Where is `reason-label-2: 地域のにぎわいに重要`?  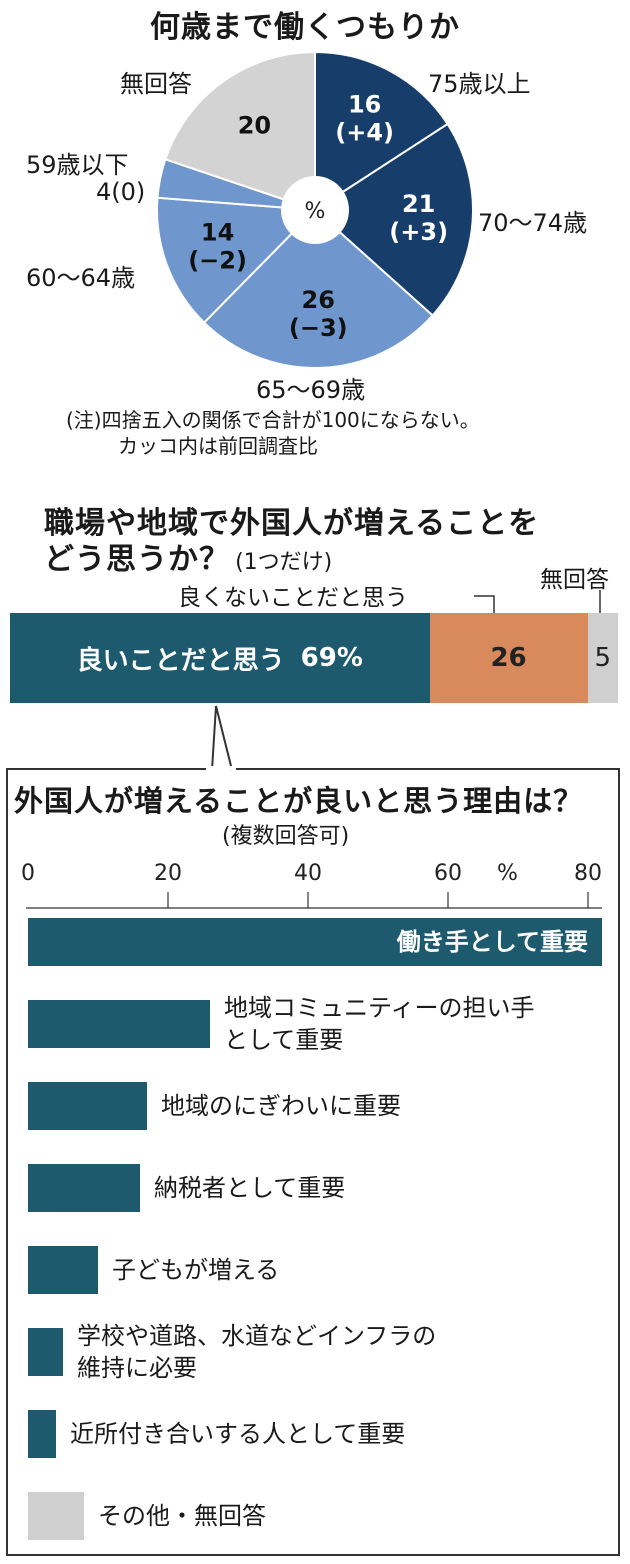
reason-label-2: 地域のにぎわいに重要 is located at coordinates (281, 1106).